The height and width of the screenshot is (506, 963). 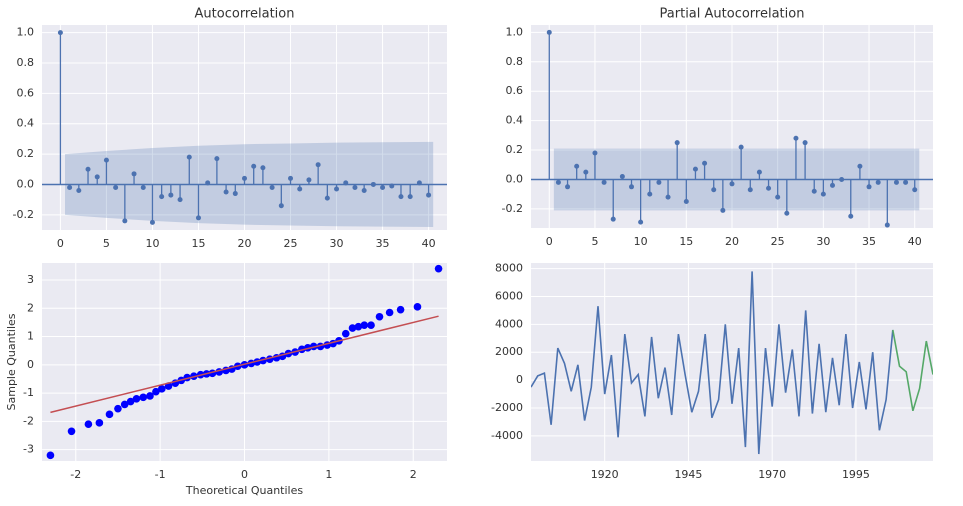 What do you see at coordinates (75, 474) in the screenshot?
I see `x-tick-label: -2` at bounding box center [75, 474].